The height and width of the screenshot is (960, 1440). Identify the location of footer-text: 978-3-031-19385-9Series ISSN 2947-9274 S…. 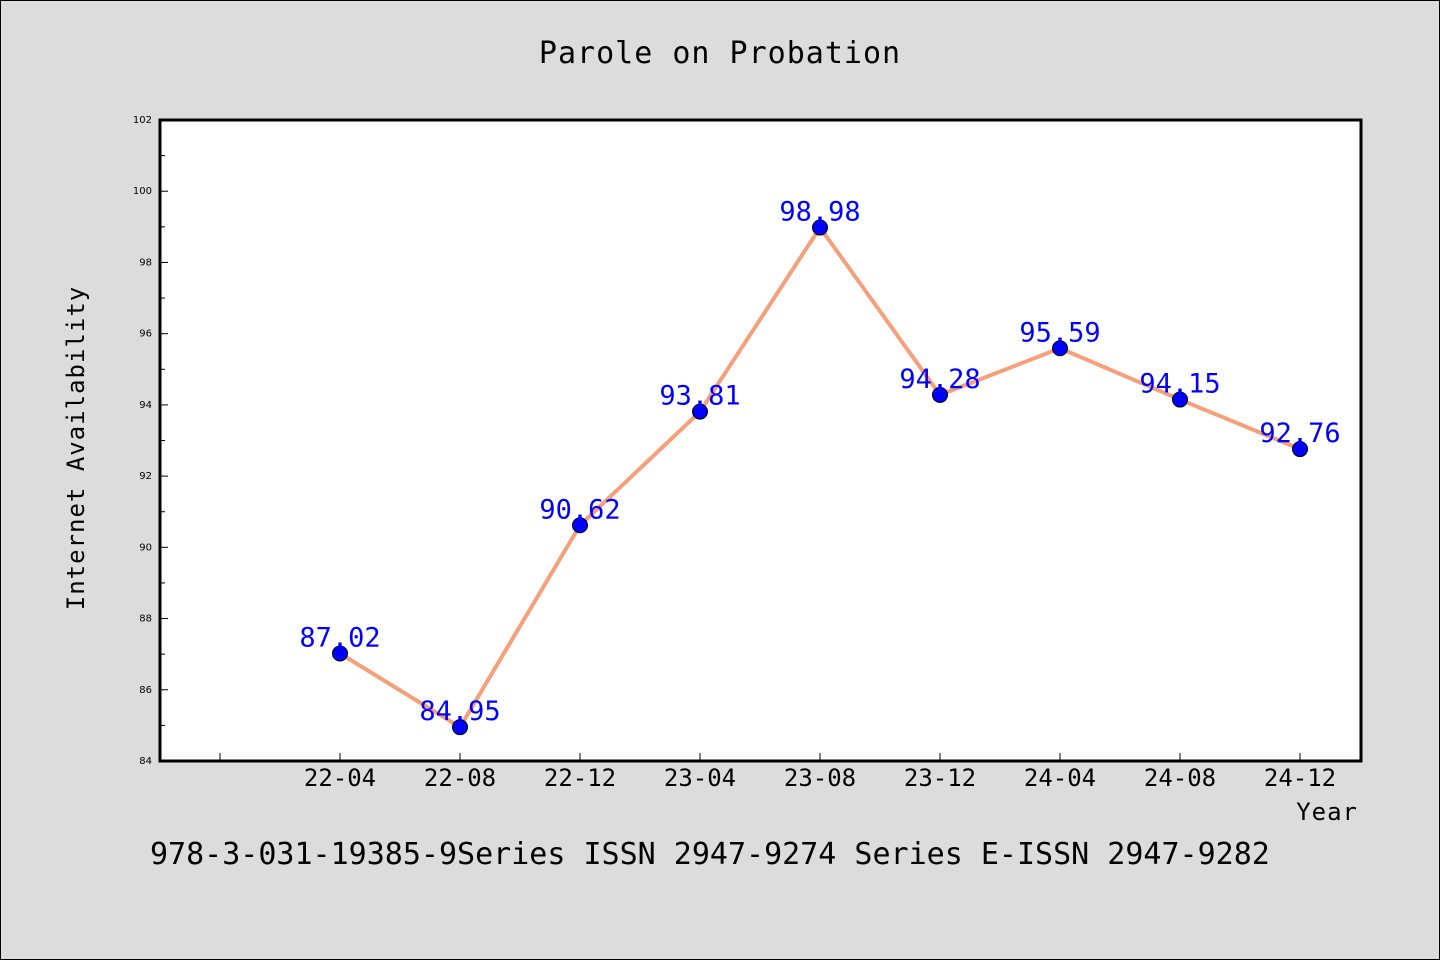
(710, 854).